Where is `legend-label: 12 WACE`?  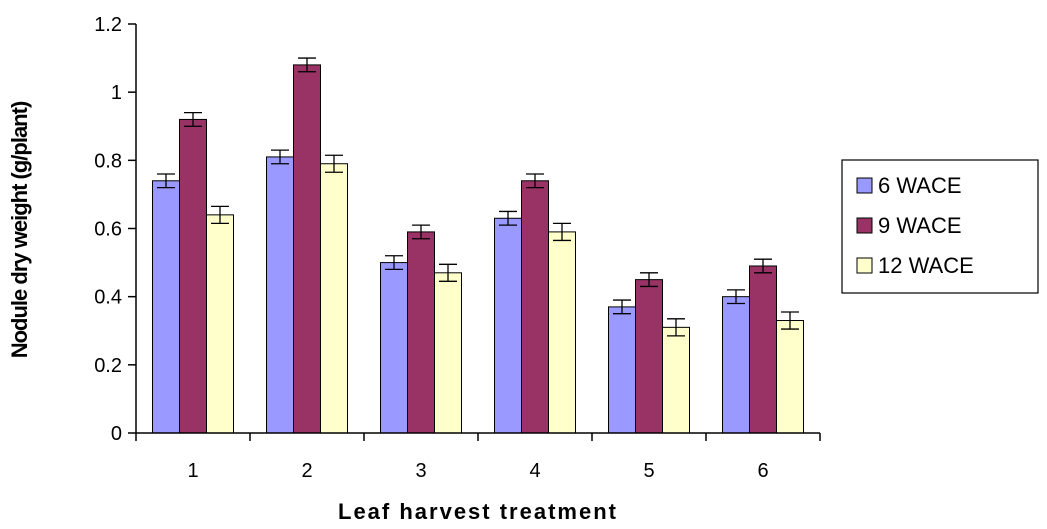
legend-label: 12 WACE is located at coordinates (926, 265).